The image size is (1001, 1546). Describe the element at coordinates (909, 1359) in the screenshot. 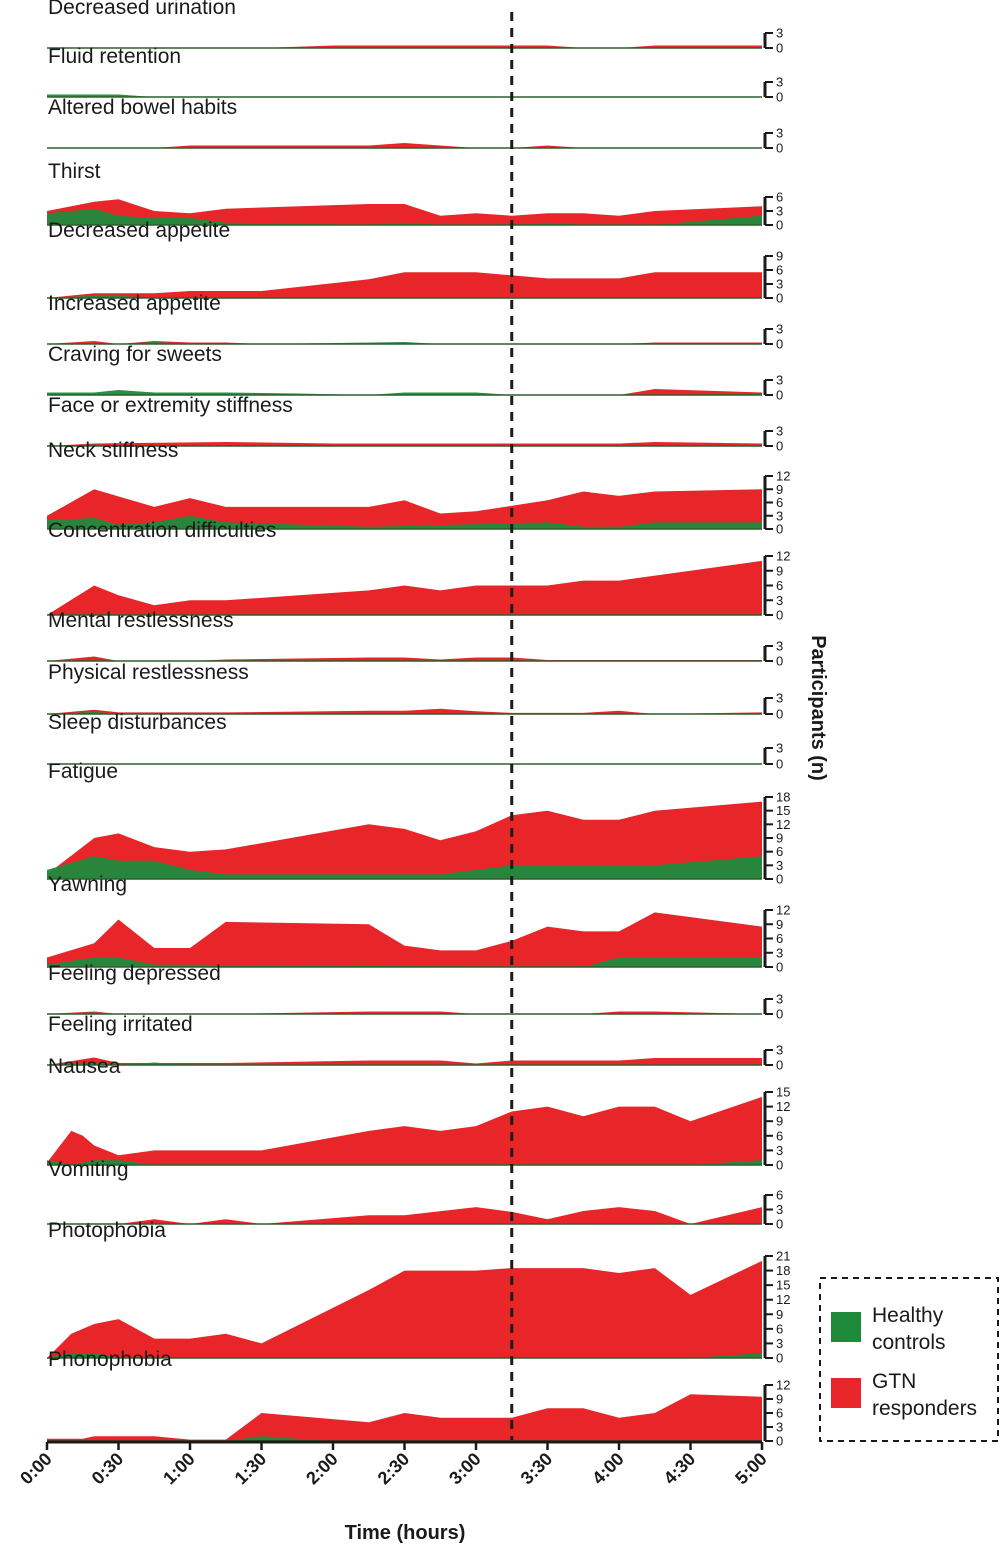

I see `legend: Healthy controls GTN responders` at that location.